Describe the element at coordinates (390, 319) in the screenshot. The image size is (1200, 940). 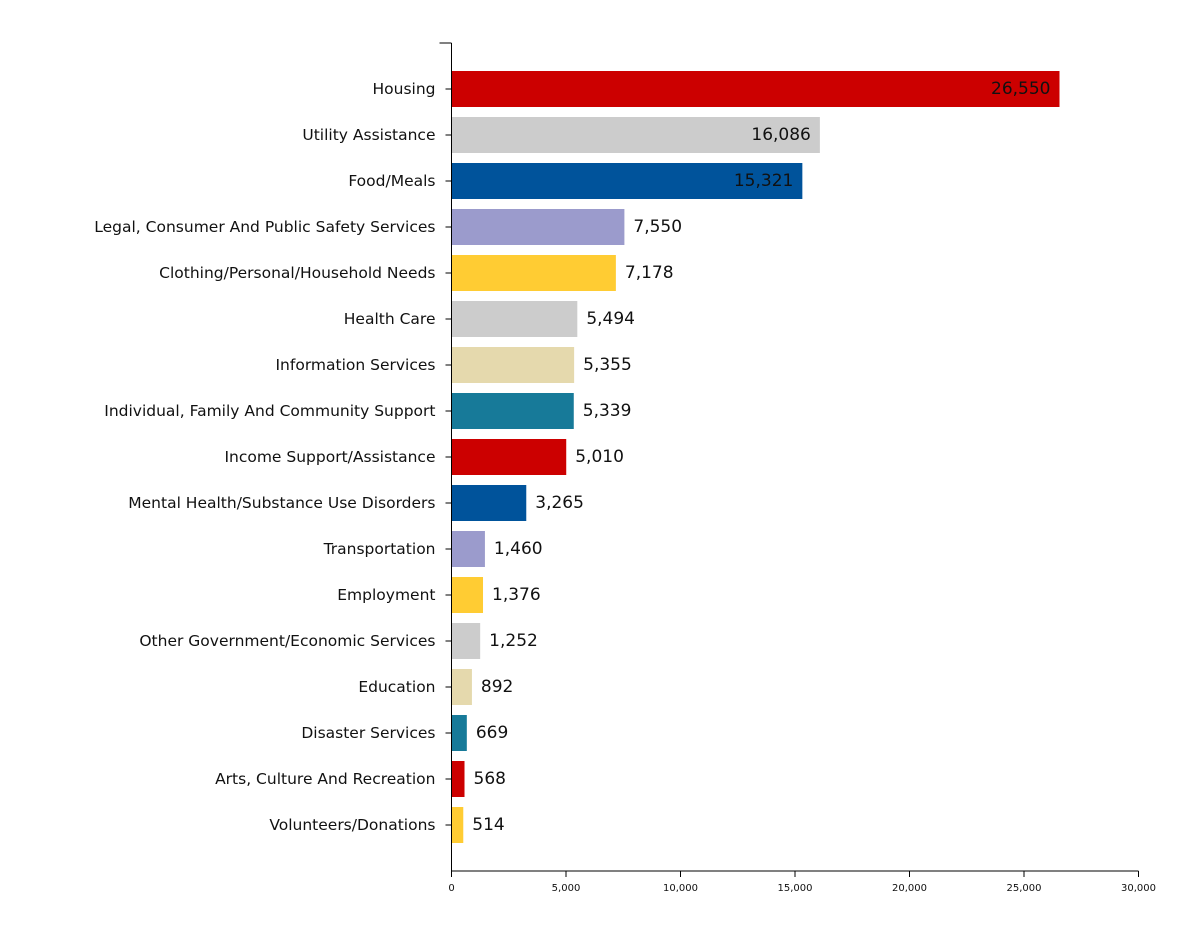
I see `category-label: Health Care` at that location.